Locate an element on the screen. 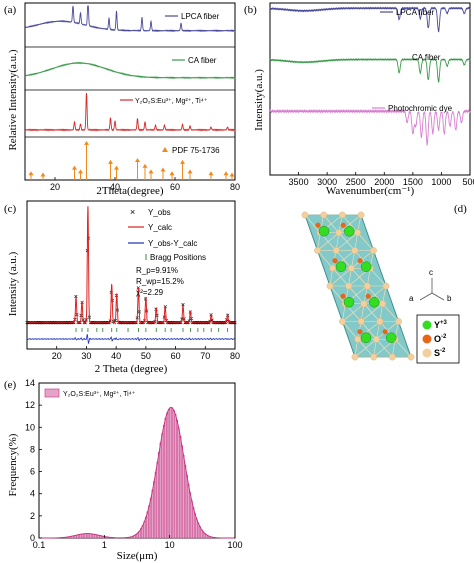 This screenshot has width=474, height=563. panel-e-ytick-label: 2 is located at coordinates (32, 516).